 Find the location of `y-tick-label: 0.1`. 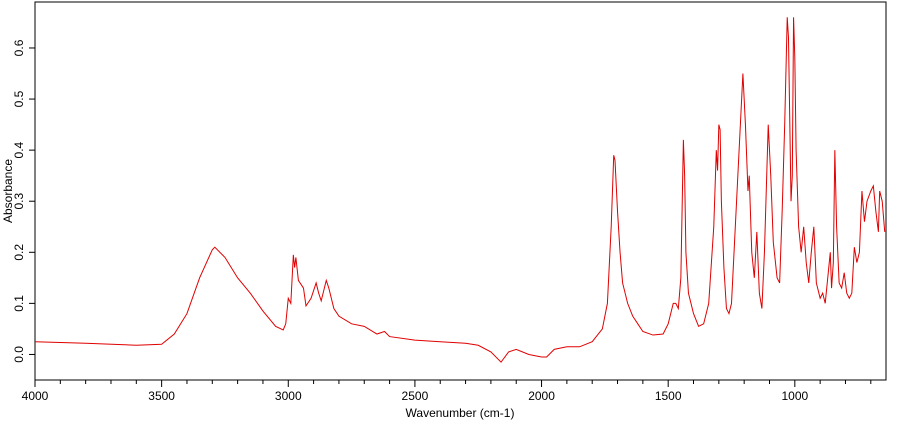

y-tick-label: 0.1 is located at coordinates (19, 303).